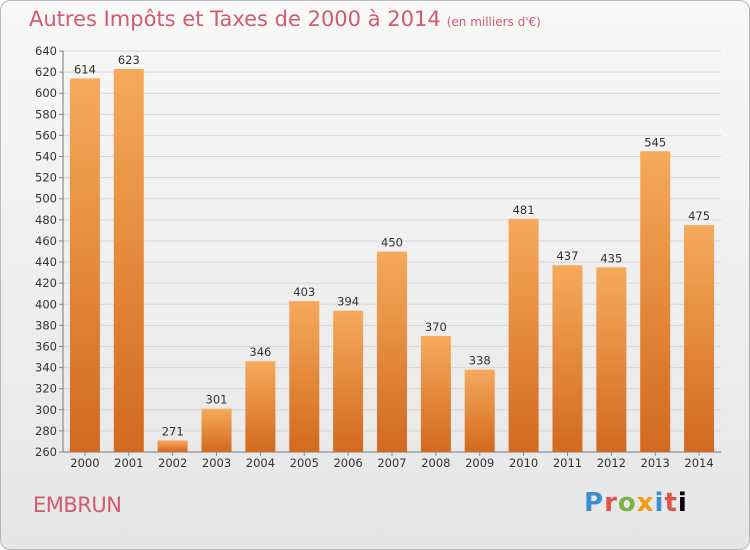 This screenshot has width=750, height=550. What do you see at coordinates (216, 463) in the screenshot?
I see `x-tick-label: 2003` at bounding box center [216, 463].